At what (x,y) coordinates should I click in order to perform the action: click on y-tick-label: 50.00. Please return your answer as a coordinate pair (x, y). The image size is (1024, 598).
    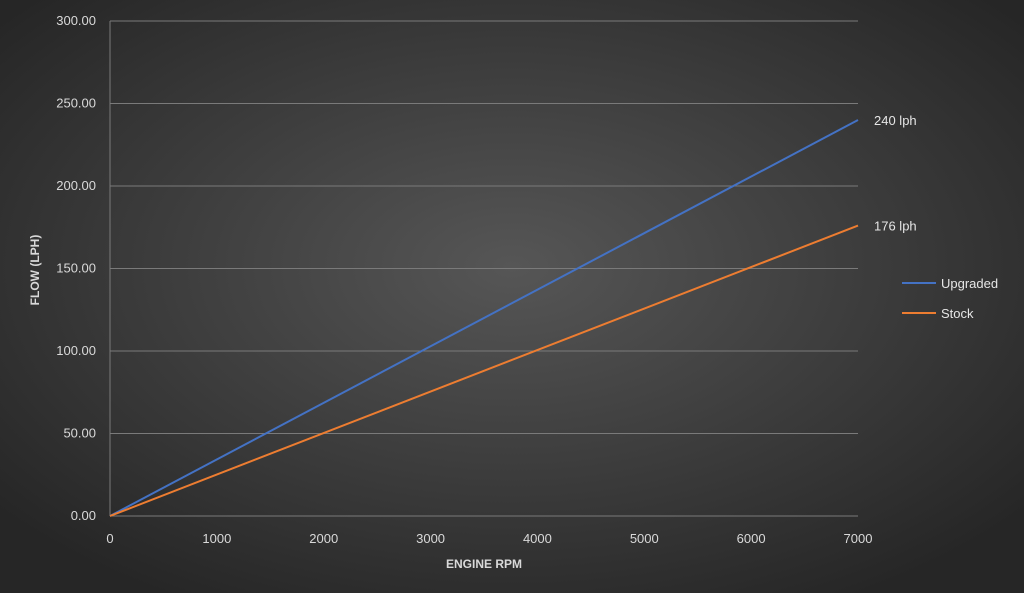
    Looking at the image, I should click on (79, 433).